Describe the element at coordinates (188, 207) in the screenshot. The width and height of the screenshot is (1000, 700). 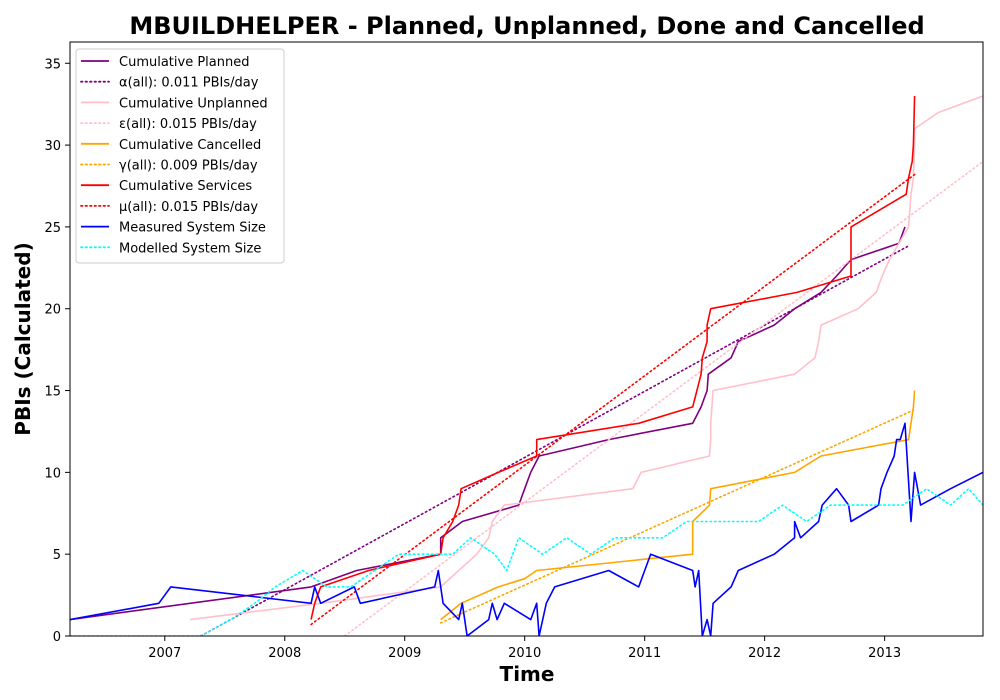
I see `legend-item-label: μ(all): 0.015 PBIs/day` at that location.